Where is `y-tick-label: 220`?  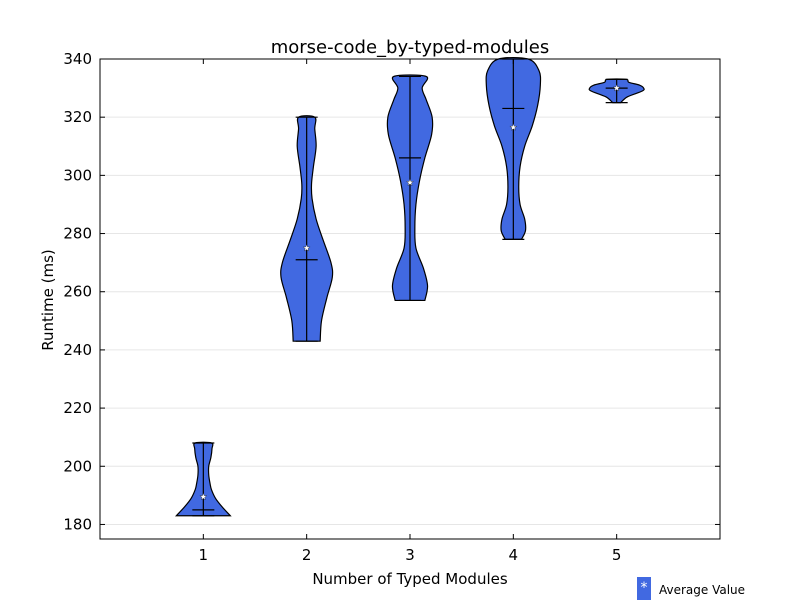
y-tick-label: 220 is located at coordinates (77, 408).